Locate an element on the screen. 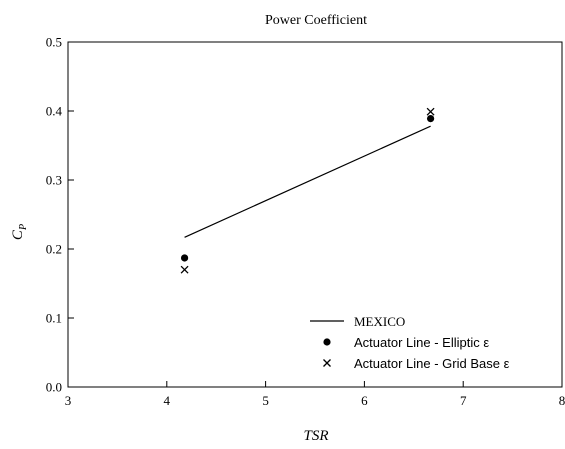 The width and height of the screenshot is (565, 449). y-axis-label-subscript: P is located at coordinates (23, 227).